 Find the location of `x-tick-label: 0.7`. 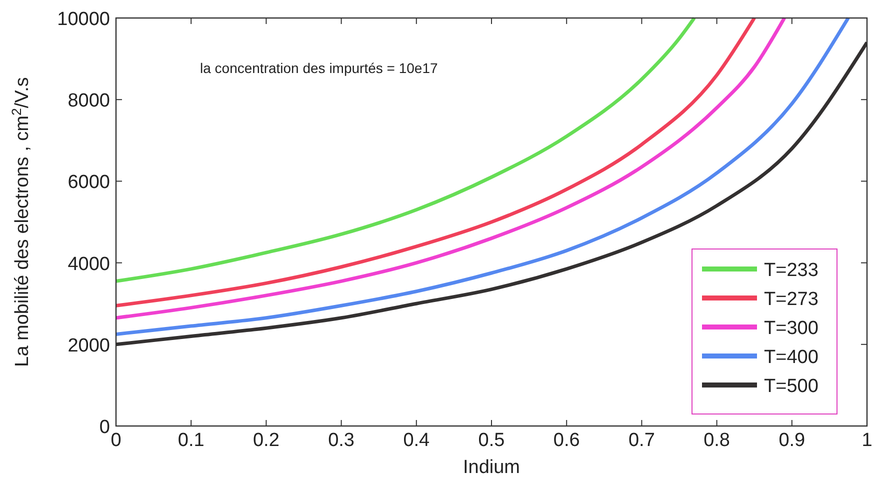

x-tick-label: 0.7 is located at coordinates (641, 440).